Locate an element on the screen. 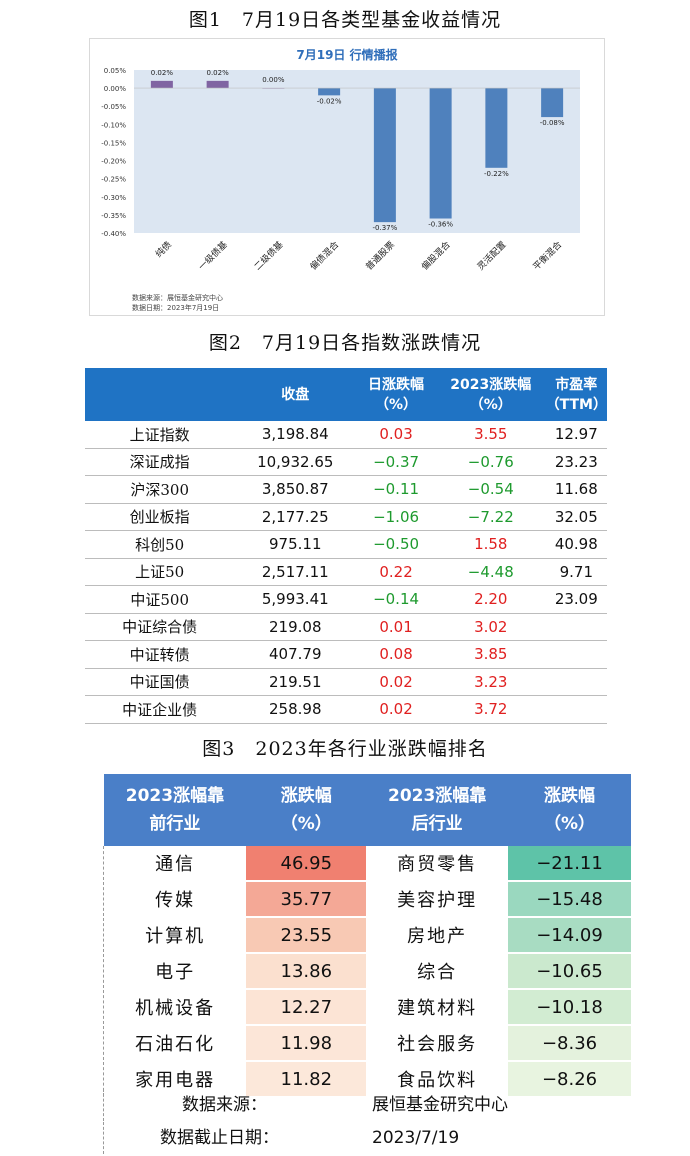 This screenshot has width=690, height=1156. bottom-industry: 食品饮料 is located at coordinates (437, 1079).